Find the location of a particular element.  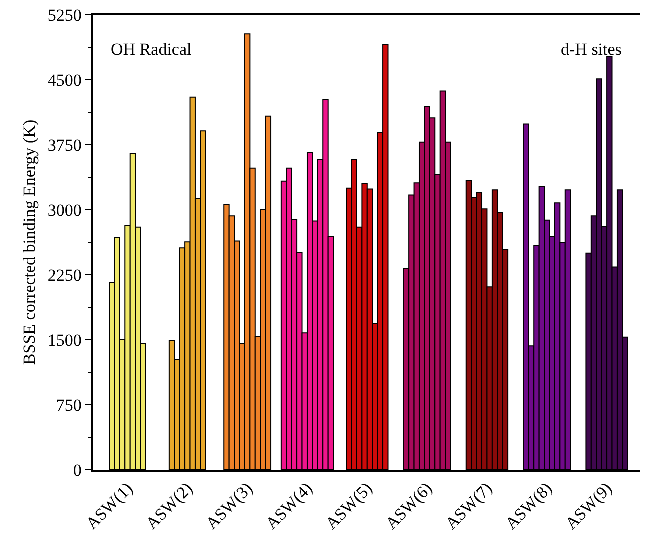

y-tick-label: 1500 is located at coordinates (65, 340).